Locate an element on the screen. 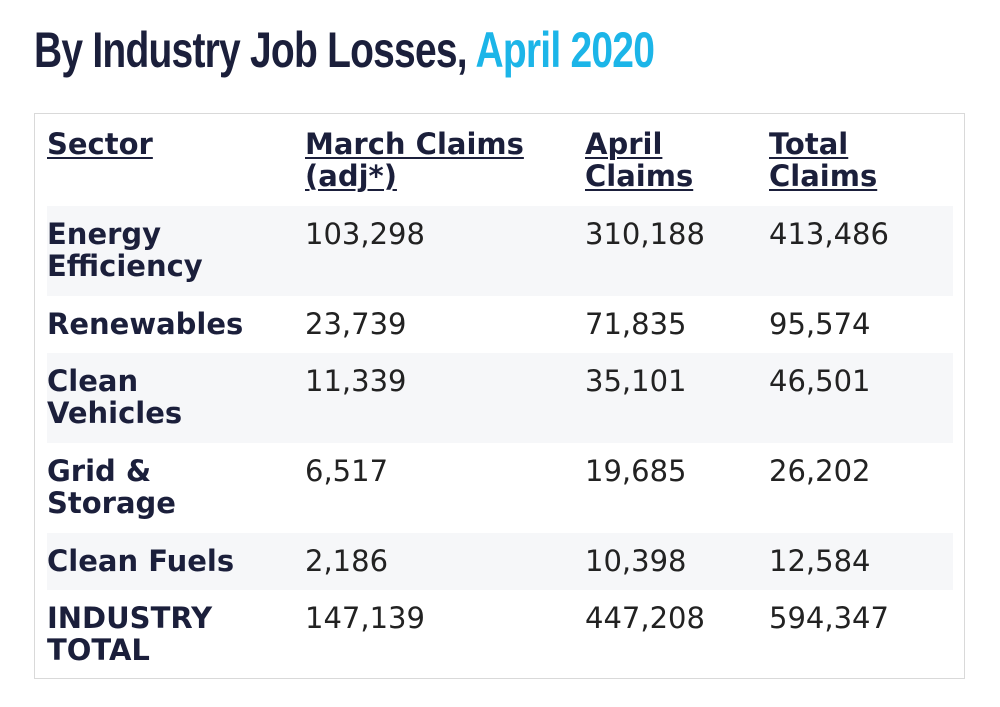 The height and width of the screenshot is (707, 1000). april-claims-cell: 35,101 is located at coordinates (677, 398).